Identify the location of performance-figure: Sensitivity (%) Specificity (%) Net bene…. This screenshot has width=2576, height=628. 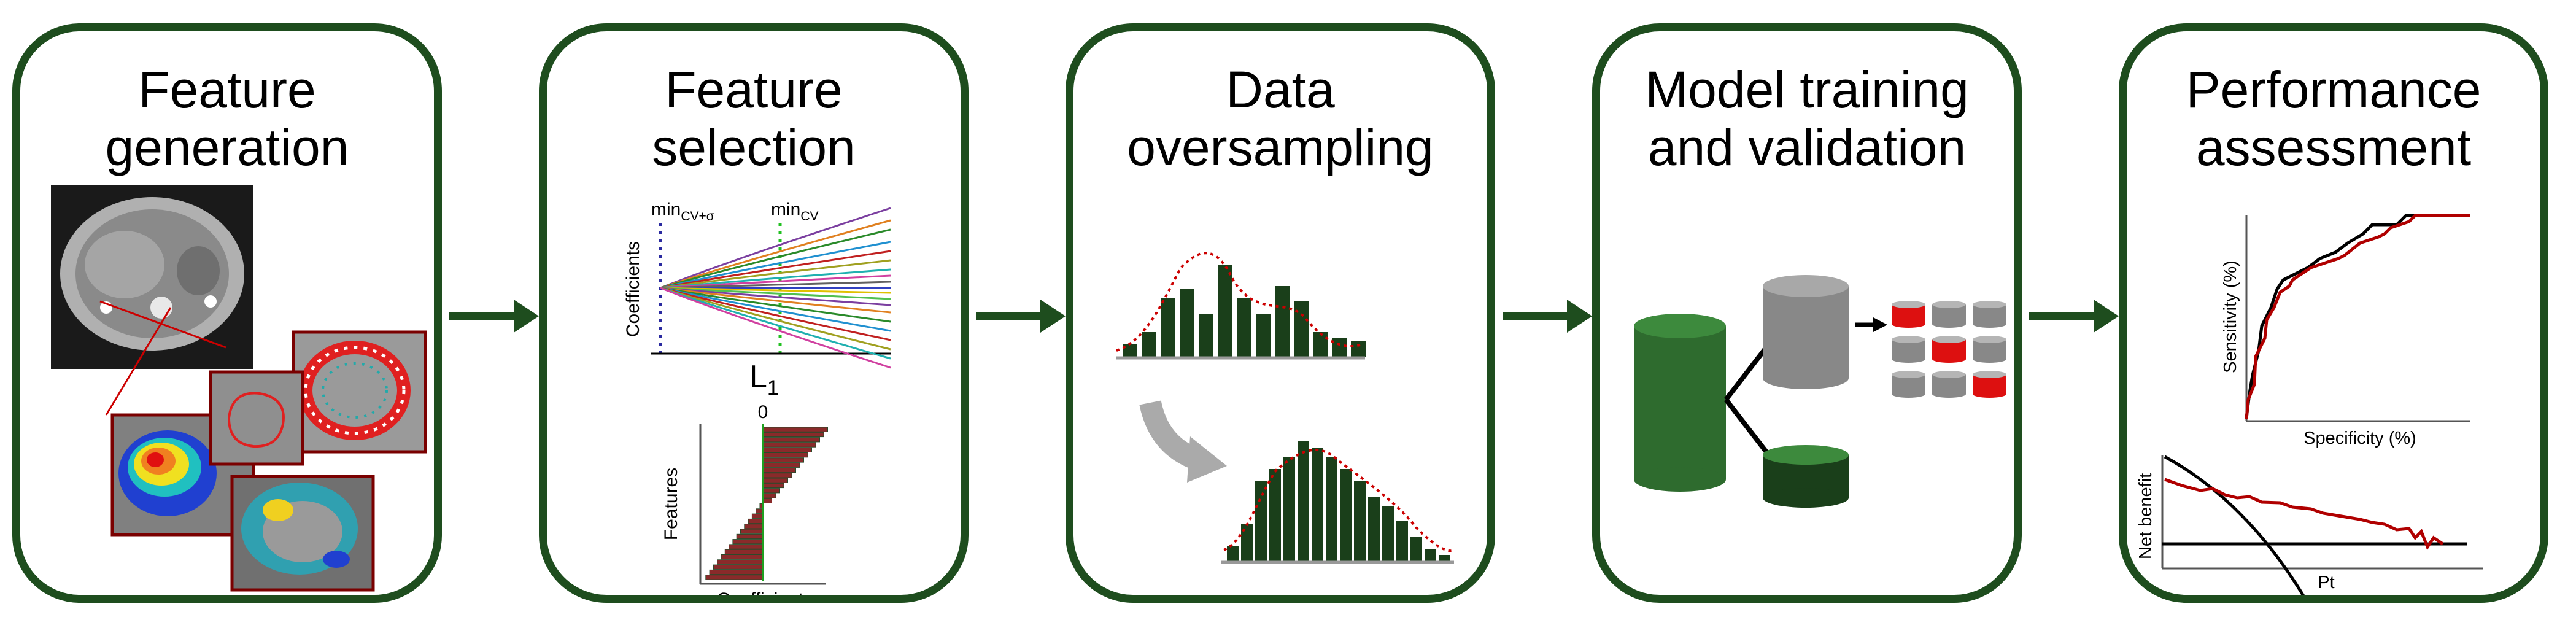
(2333, 313).